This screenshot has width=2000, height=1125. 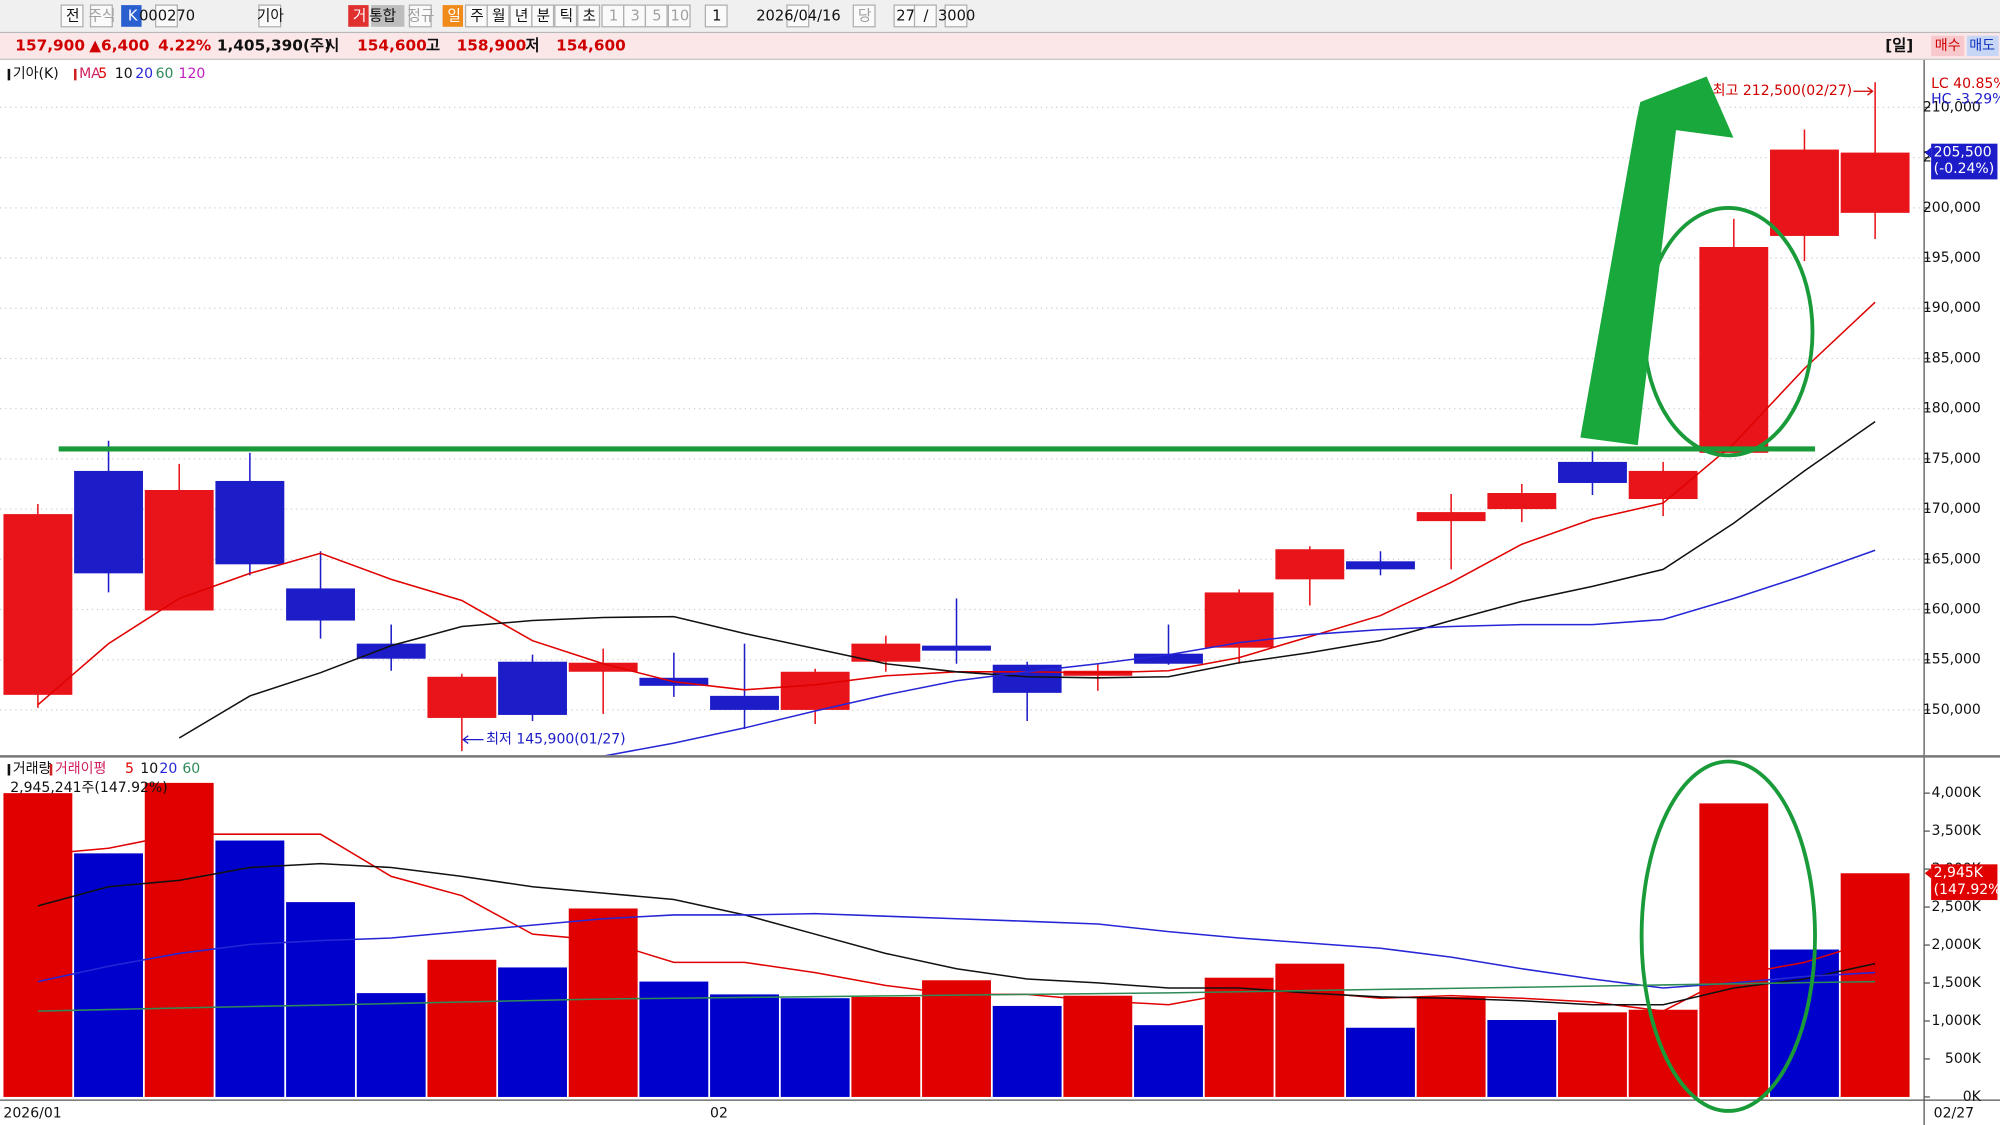 I want to click on toolbar-item: 기아, so click(x=270, y=16).